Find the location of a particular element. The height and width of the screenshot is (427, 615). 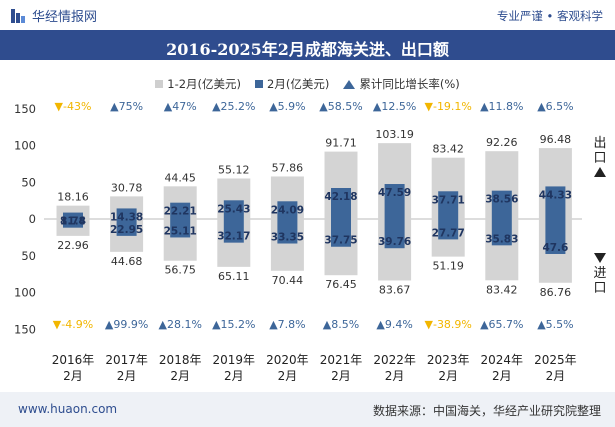

data-label-monthly-import: 11.8 is located at coordinates (73, 222).